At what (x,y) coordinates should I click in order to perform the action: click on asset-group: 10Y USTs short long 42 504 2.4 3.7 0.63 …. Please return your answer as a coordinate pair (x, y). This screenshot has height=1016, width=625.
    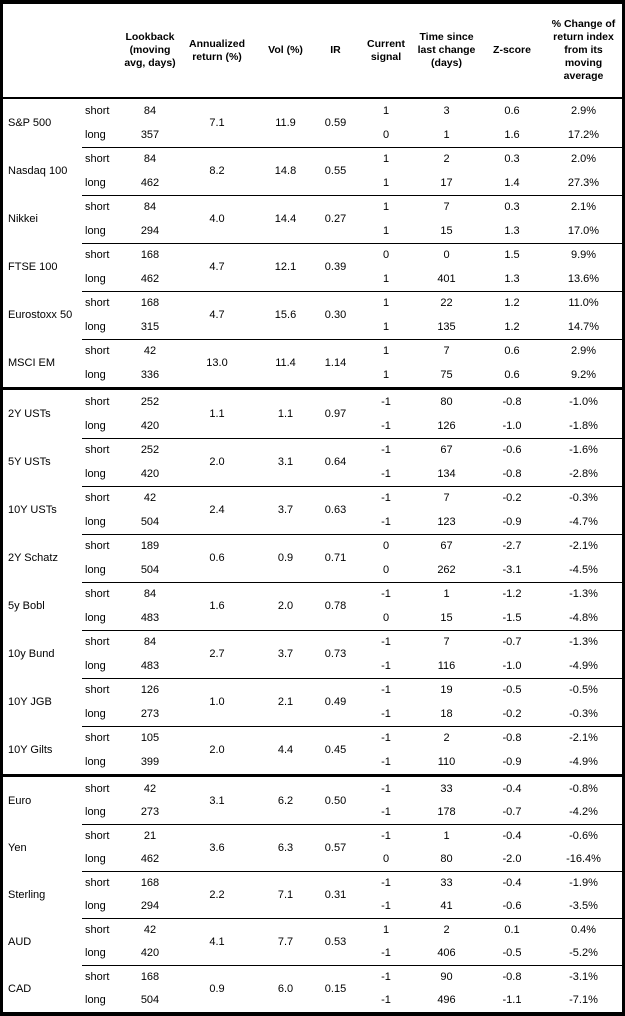
    Looking at the image, I should click on (312, 510).